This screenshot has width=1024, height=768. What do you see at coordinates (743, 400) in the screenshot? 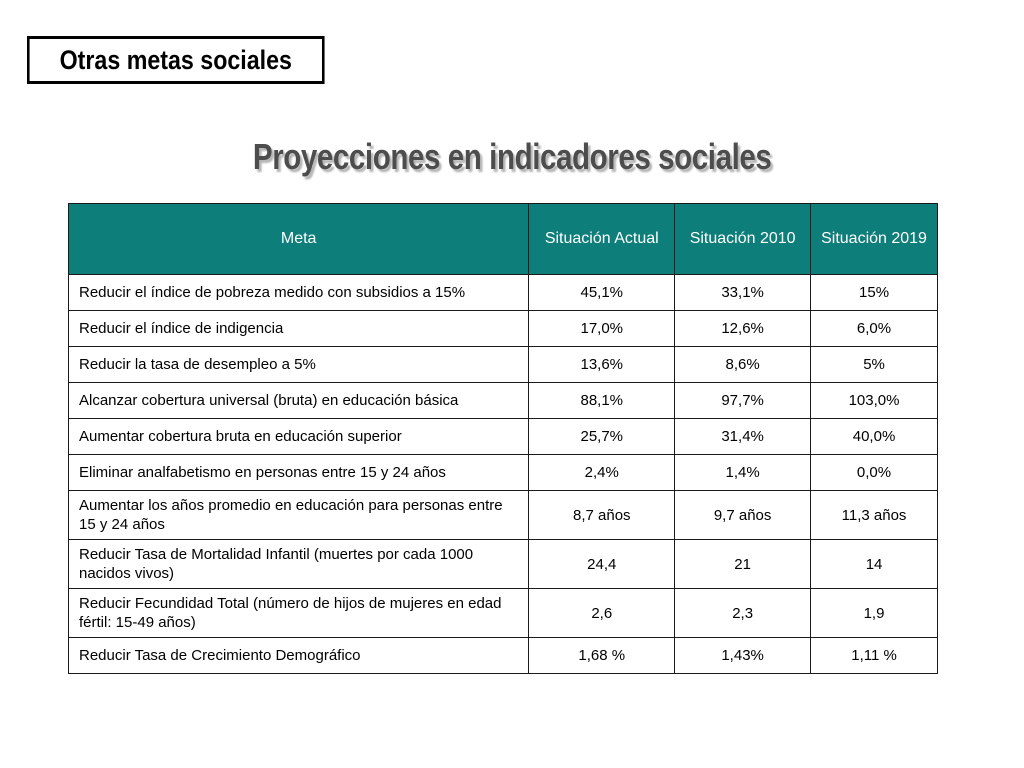
I see `cell-2010: 97,7%` at bounding box center [743, 400].